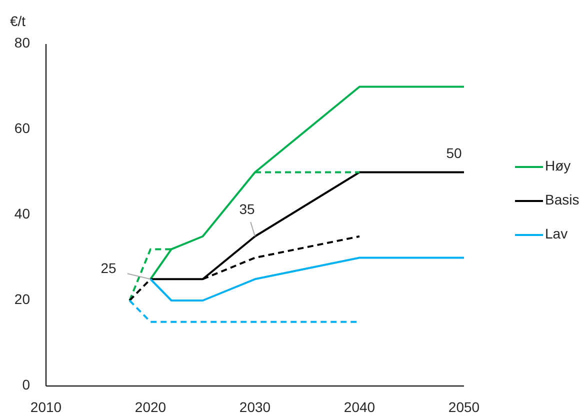 This screenshot has width=583, height=416. I want to click on x-tick-label: 2050, so click(464, 407).